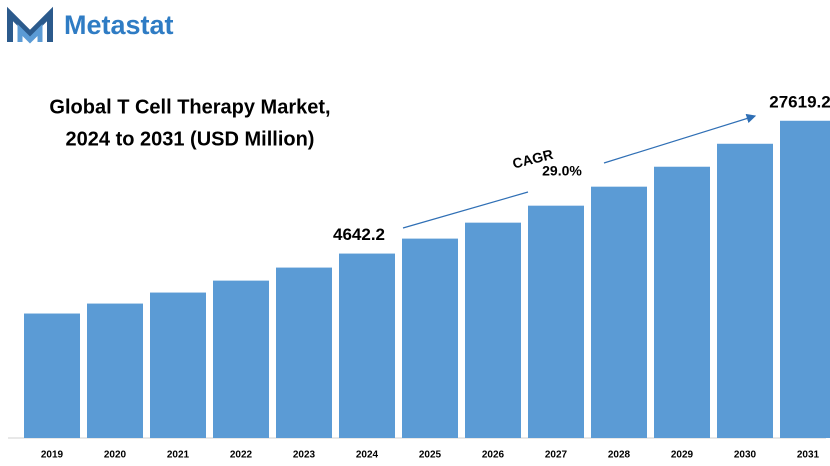 The image size is (830, 466). Describe the element at coordinates (493, 455) in the screenshot. I see `x-tick-label: 2026` at that location.